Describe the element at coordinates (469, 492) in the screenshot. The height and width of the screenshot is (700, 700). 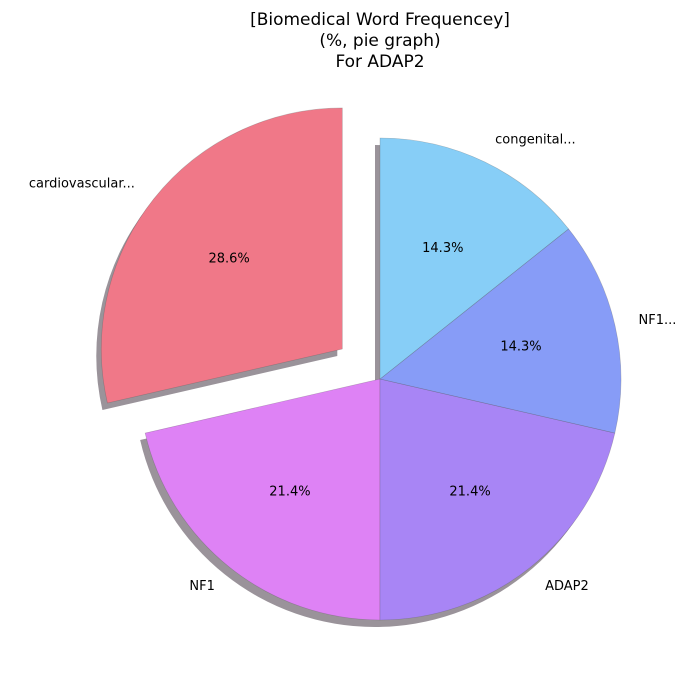
I see `slice-percent-adap2-2: 21.4%` at that location.